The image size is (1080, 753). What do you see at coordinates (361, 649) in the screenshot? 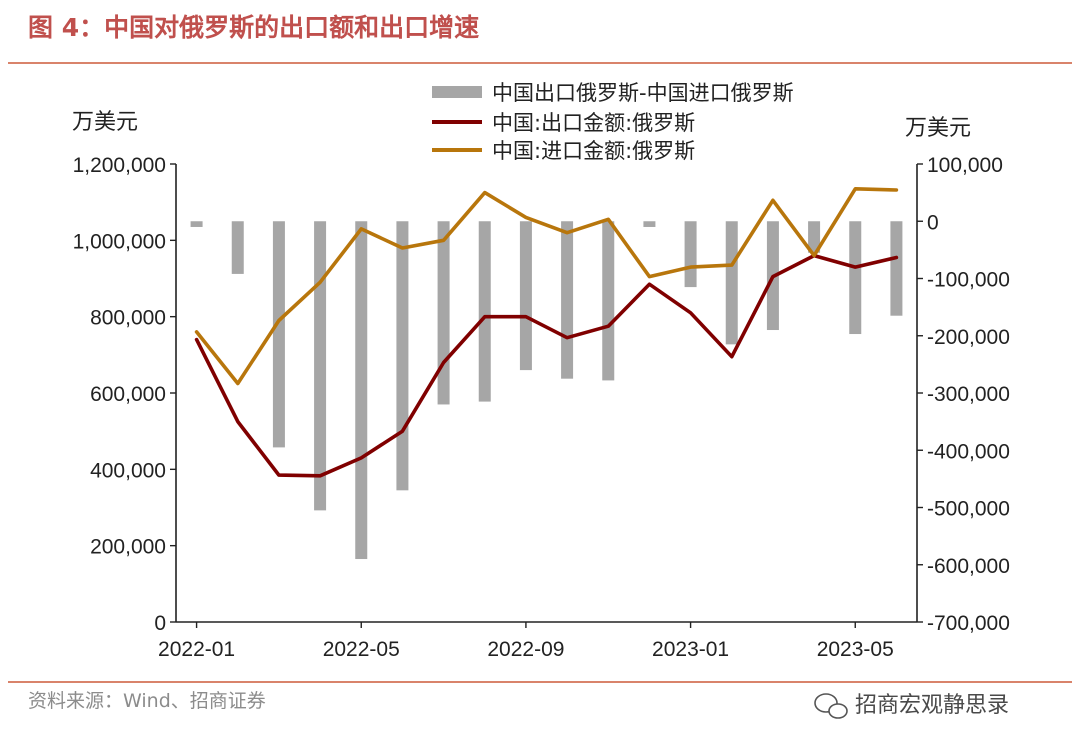
I see `x-tick-label: 2022-05` at bounding box center [361, 649].